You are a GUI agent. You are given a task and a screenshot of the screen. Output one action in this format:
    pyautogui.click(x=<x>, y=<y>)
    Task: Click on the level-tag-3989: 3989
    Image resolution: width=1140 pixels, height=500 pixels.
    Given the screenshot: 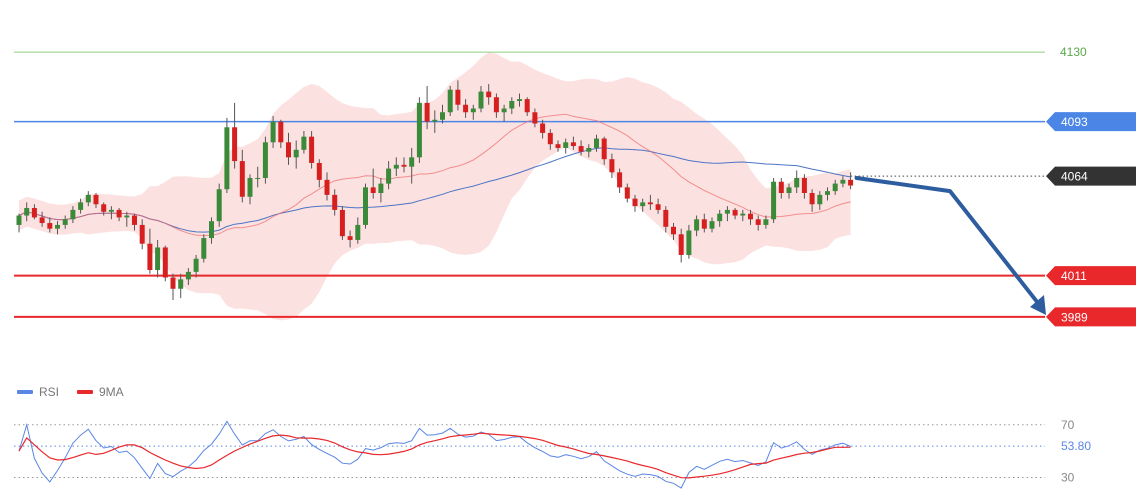 What is the action you would take?
    pyautogui.click(x=1091, y=317)
    